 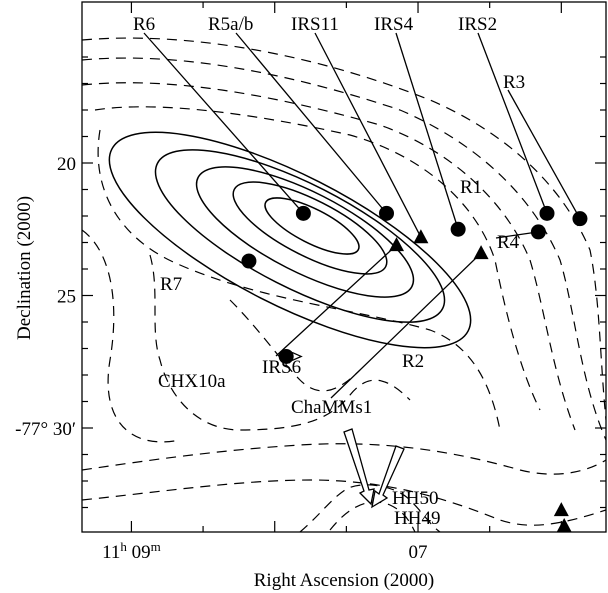 I want to click on y-tick-label: 20, so click(x=66, y=164).